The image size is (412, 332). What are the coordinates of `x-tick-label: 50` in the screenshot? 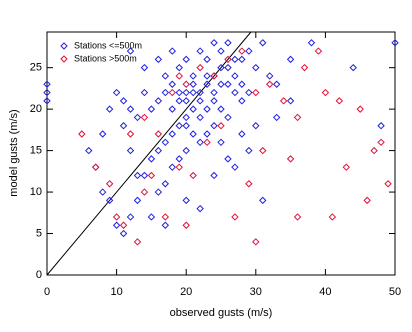 It's located at (395, 292).